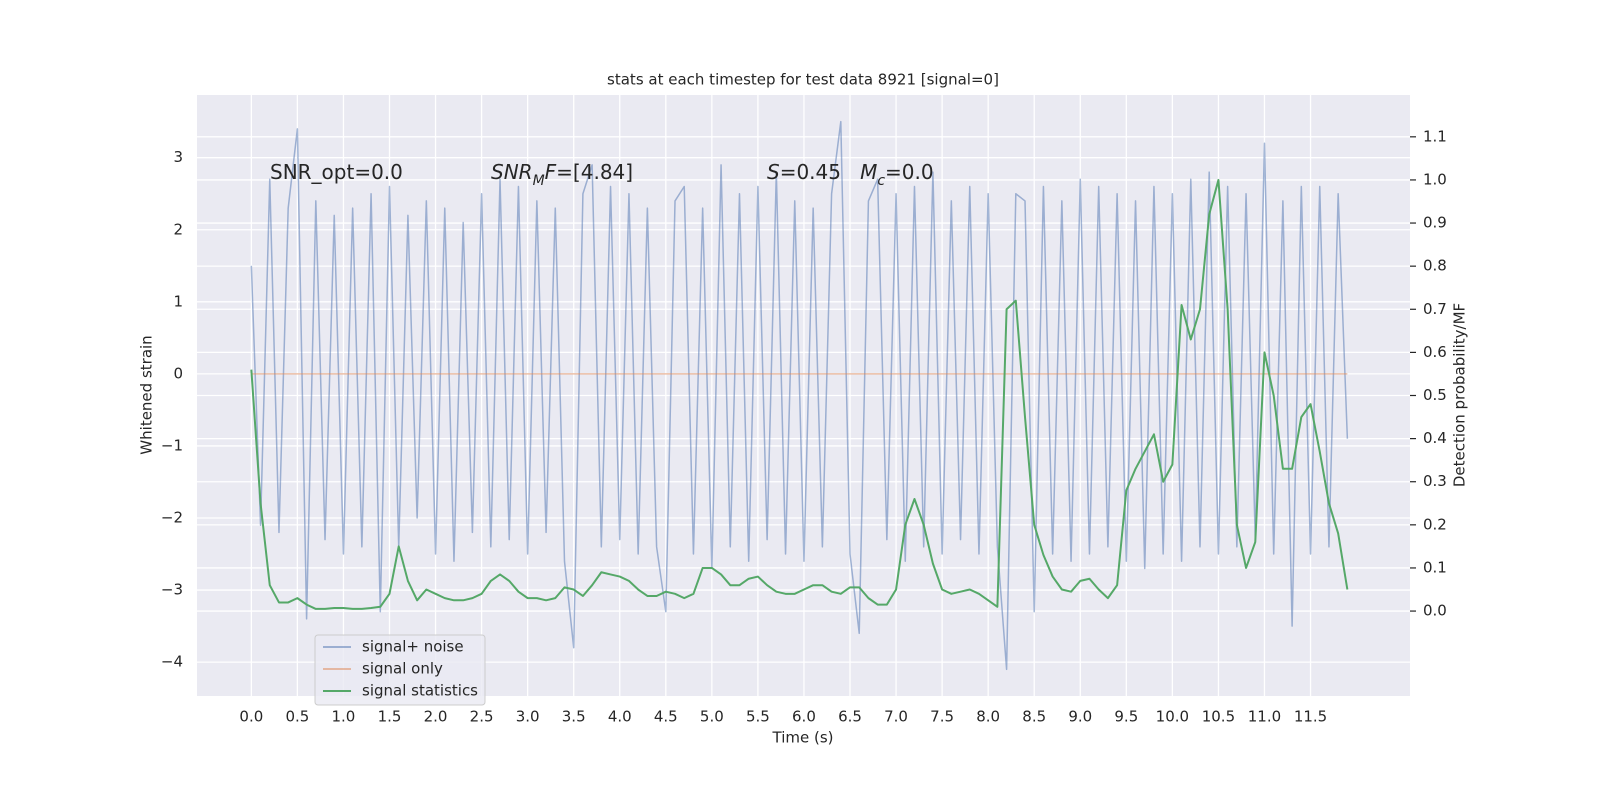  Describe the element at coordinates (178, 229) in the screenshot. I see `y-tick-label: 2` at that location.